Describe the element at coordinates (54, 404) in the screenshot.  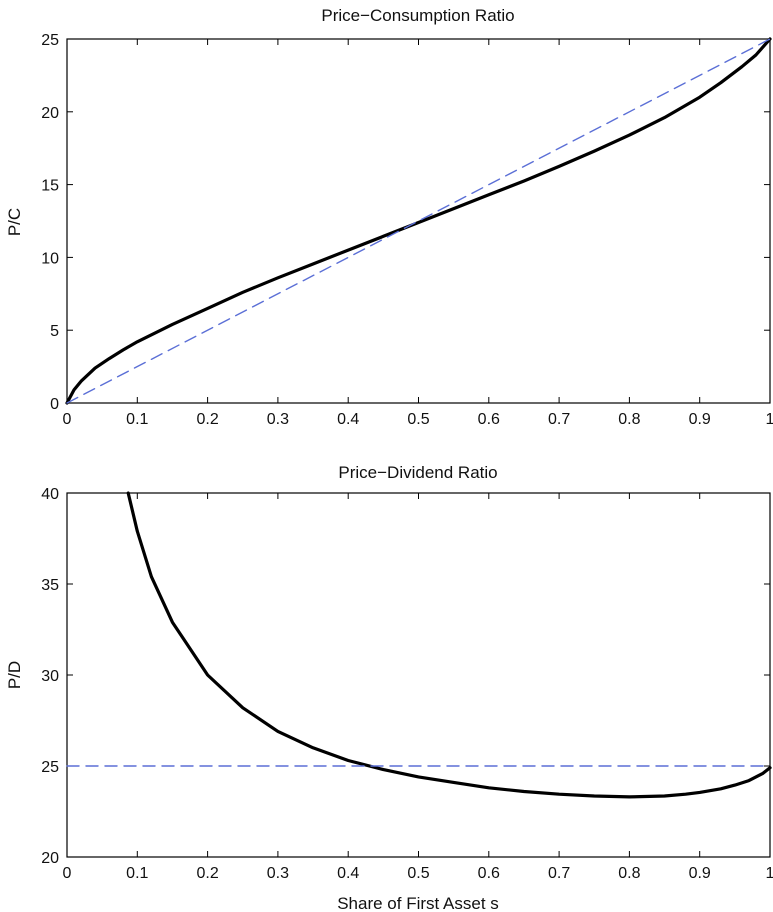
I see `y-tick-label: 0` at that location.